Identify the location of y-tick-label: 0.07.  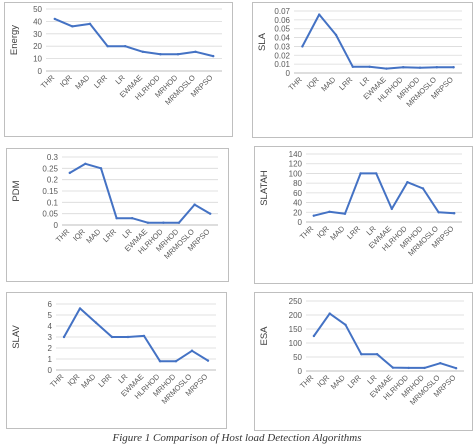
(282, 11).